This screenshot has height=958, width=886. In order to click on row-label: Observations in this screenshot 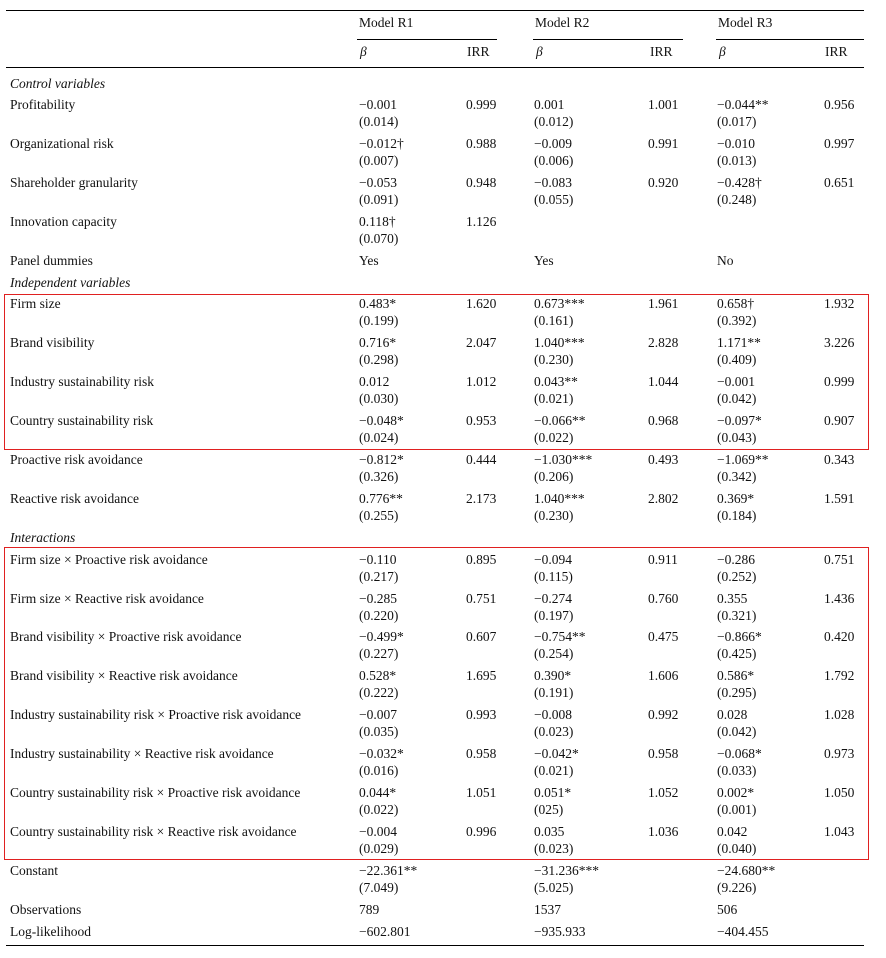, I will do `click(46, 909)`.